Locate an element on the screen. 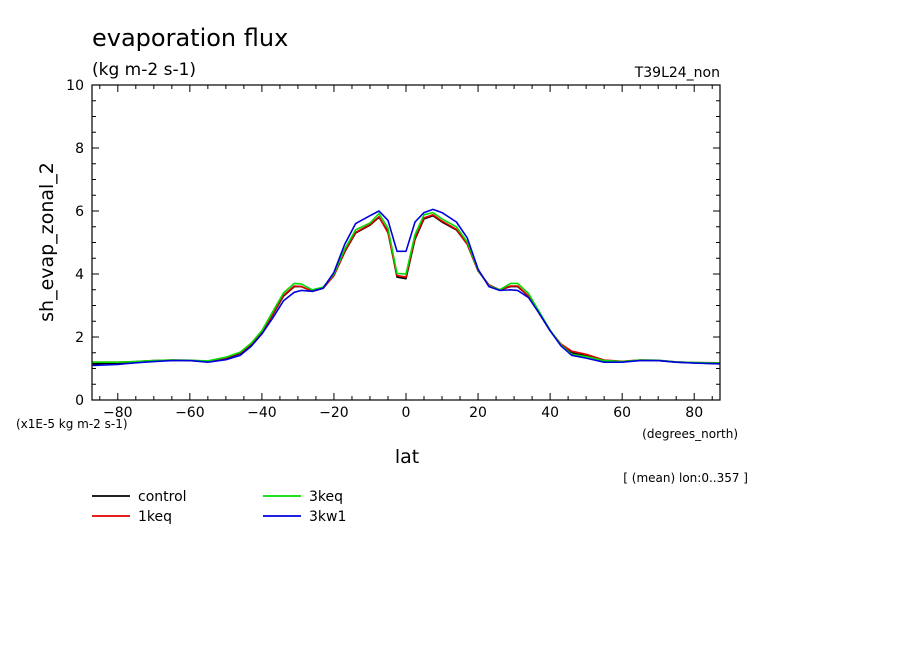 The image size is (904, 654). x-tick-label: −60 is located at coordinates (190, 413).